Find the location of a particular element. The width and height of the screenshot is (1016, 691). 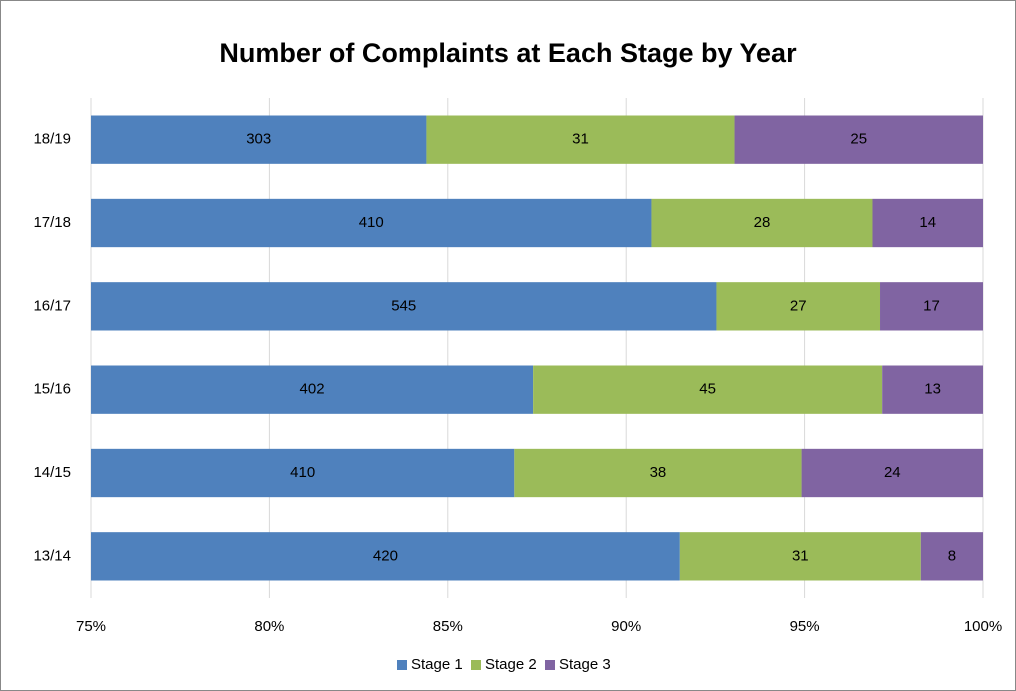

data-label: 14 is located at coordinates (927, 222).